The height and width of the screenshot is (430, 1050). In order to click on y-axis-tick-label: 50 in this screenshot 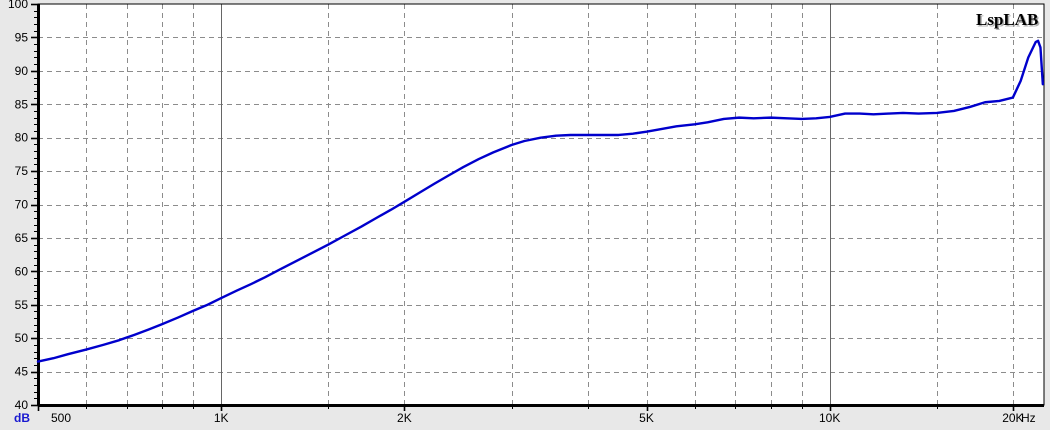, I will do `click(22, 338)`.